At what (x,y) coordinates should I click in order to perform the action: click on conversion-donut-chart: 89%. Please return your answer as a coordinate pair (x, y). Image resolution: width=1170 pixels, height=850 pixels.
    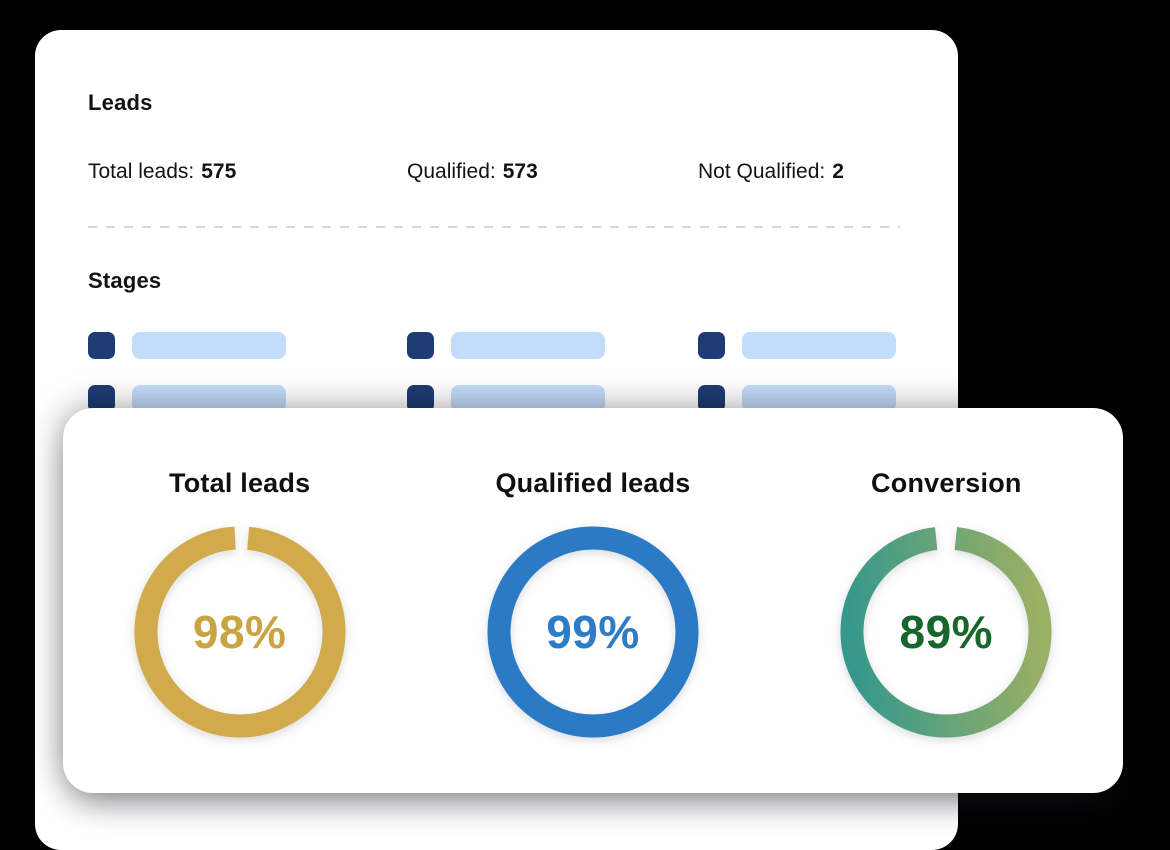
    Looking at the image, I should click on (946, 632).